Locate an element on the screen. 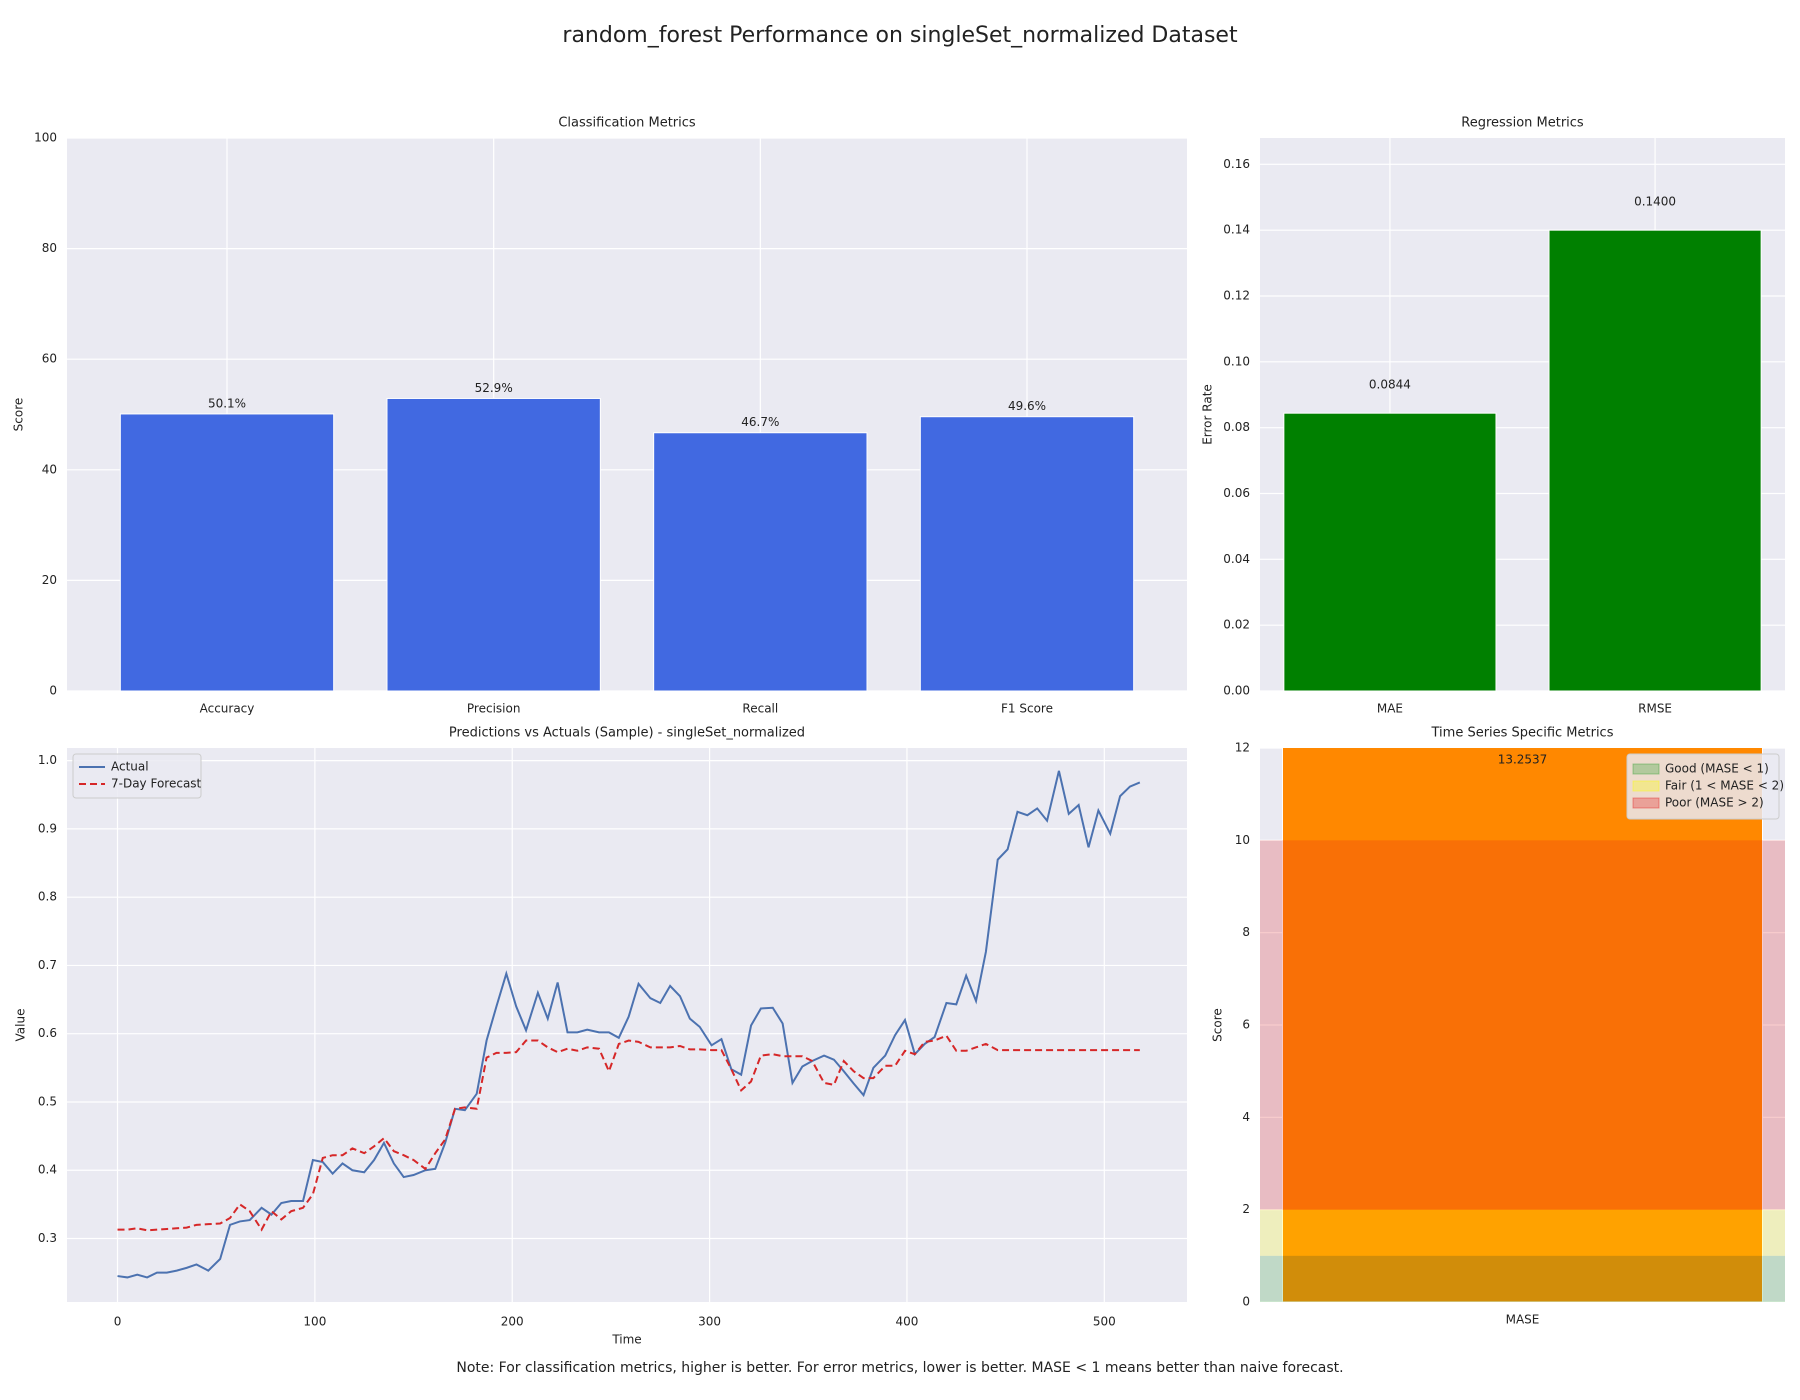  value-label: 52.9% is located at coordinates (494, 388).